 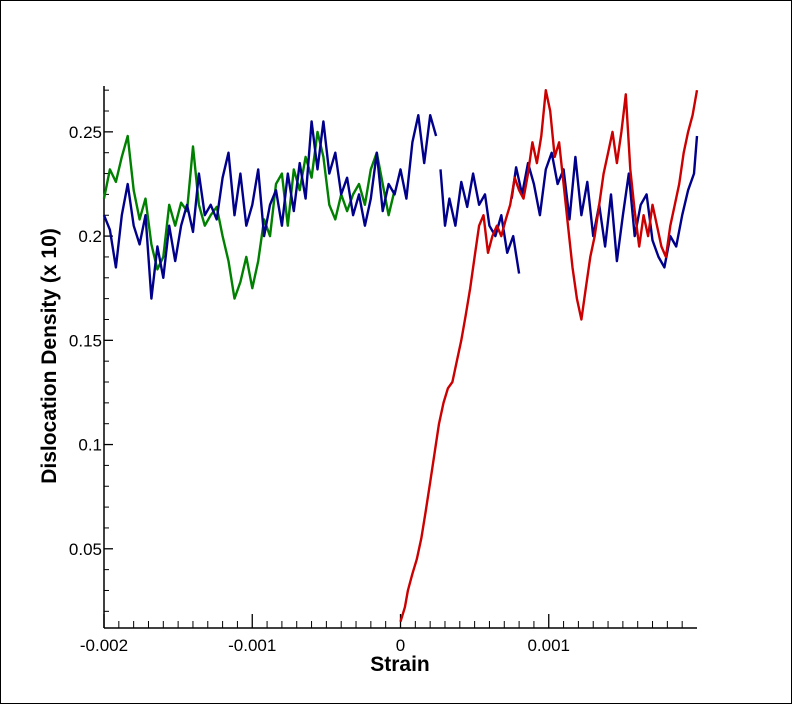 I want to click on y-tick-label: 0.15, so click(x=85, y=340).